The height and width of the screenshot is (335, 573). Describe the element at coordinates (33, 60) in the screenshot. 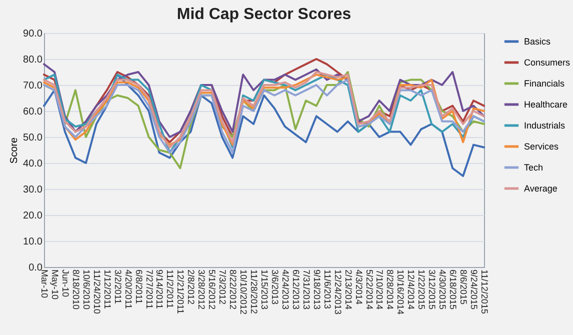

I see `y-tick-label: 80.0` at that location.